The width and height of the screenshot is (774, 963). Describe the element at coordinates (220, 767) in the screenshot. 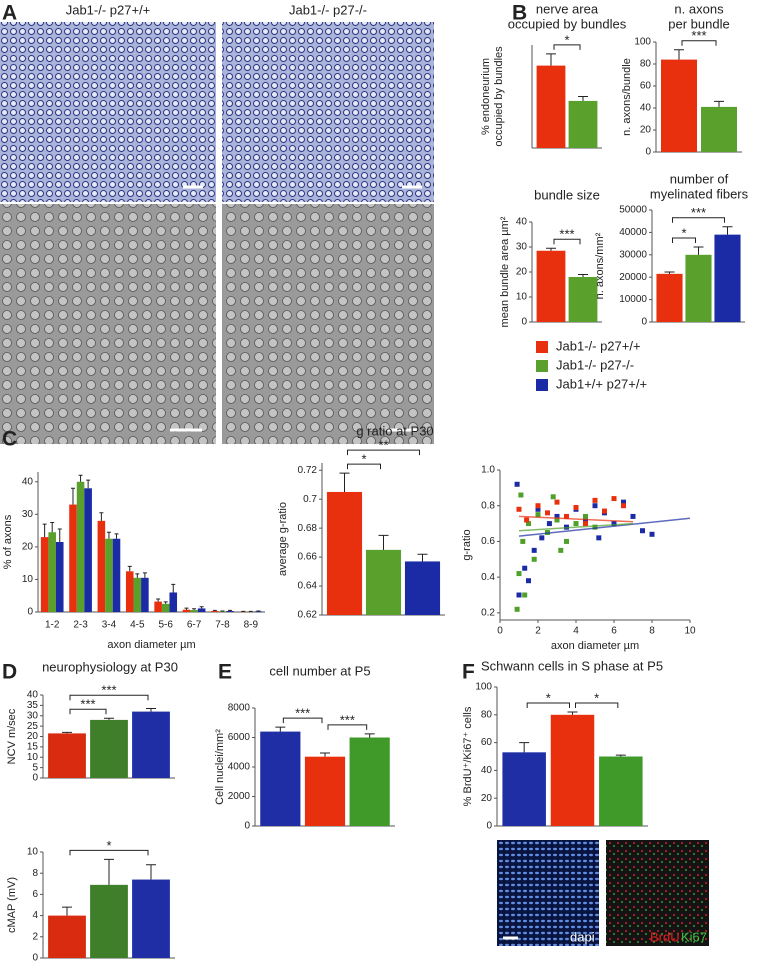

I see `y-axis-label: Cell nuclei/mm²` at that location.